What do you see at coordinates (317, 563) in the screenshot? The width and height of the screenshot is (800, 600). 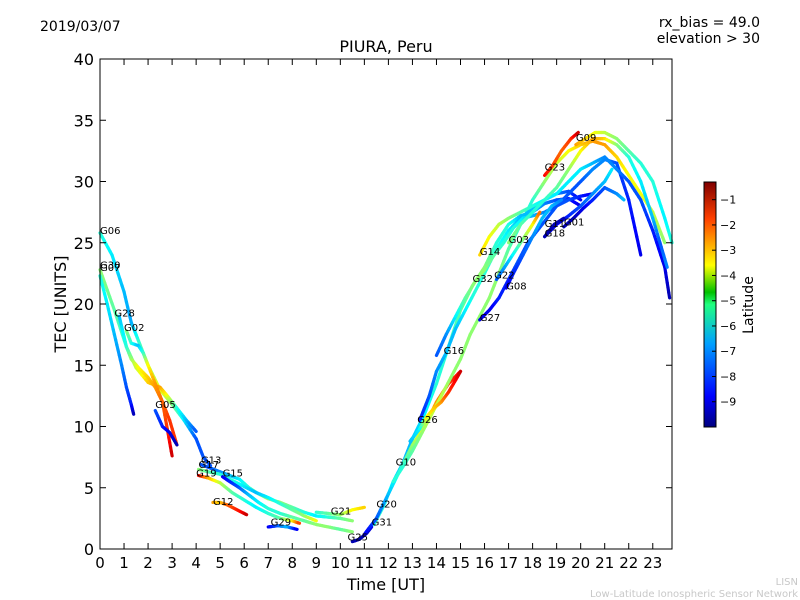 I see `x-tick-label: 9` at bounding box center [317, 563].